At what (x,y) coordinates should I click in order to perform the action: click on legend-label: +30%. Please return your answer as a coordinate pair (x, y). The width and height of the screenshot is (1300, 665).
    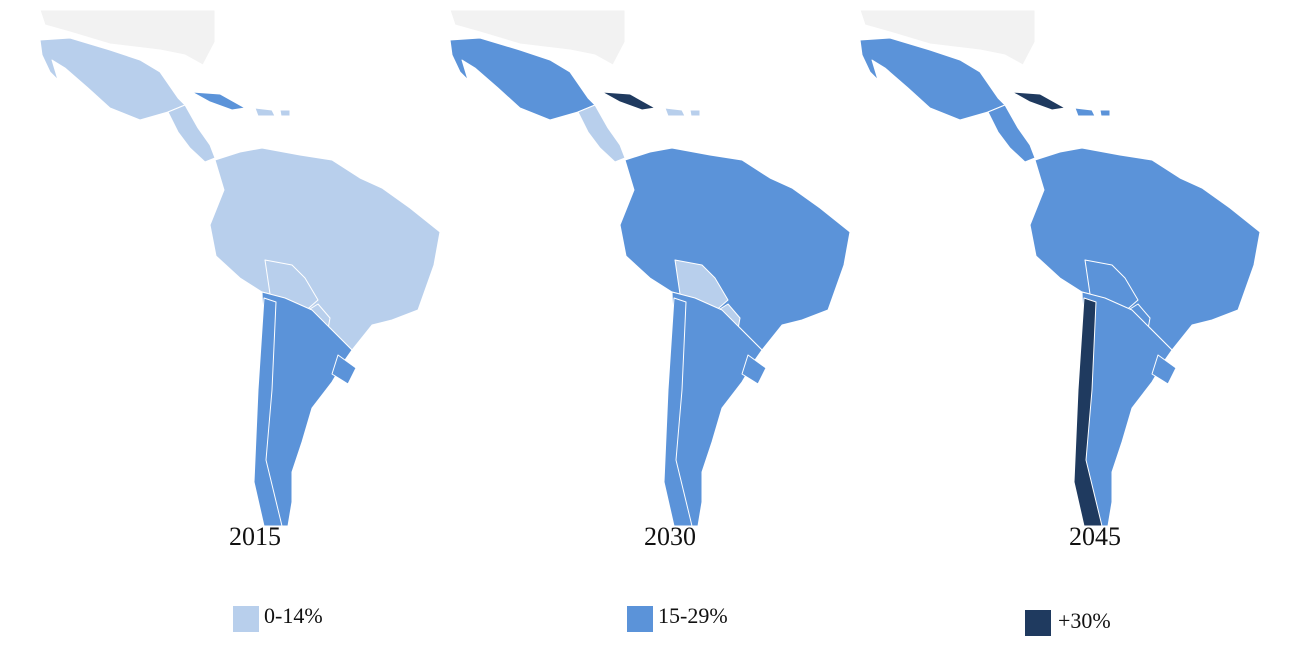
    Looking at the image, I should click on (1084, 620).